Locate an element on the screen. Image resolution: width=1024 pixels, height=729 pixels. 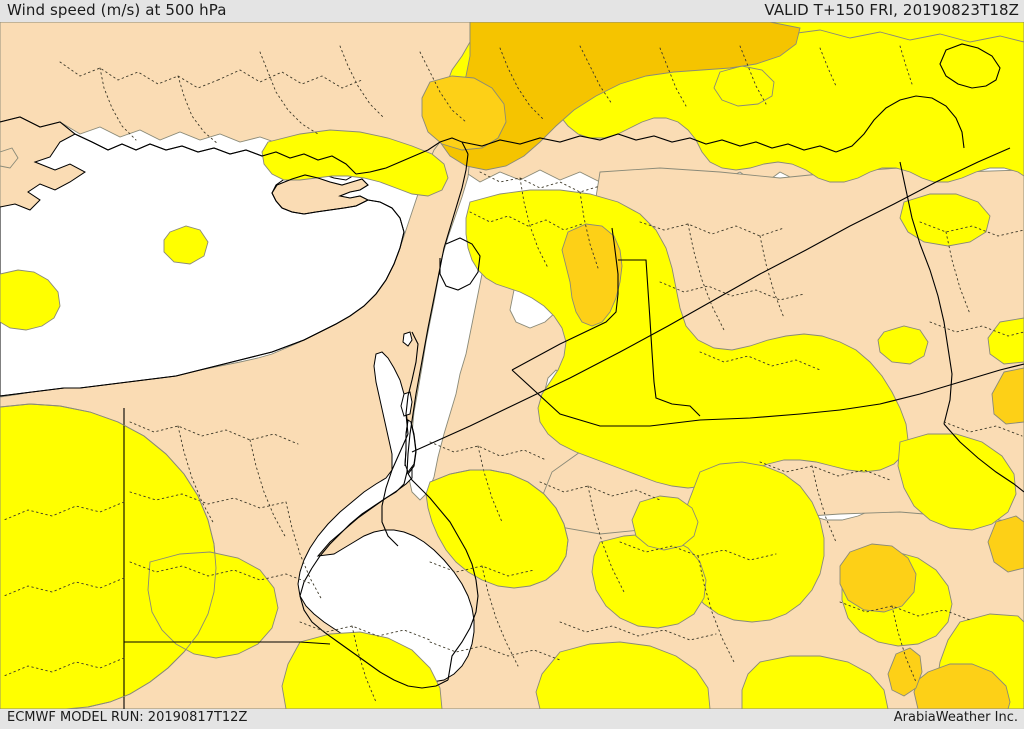
valid-time-label: VALID T+150 FRI, 20190823T18Z is located at coordinates (891, 10).